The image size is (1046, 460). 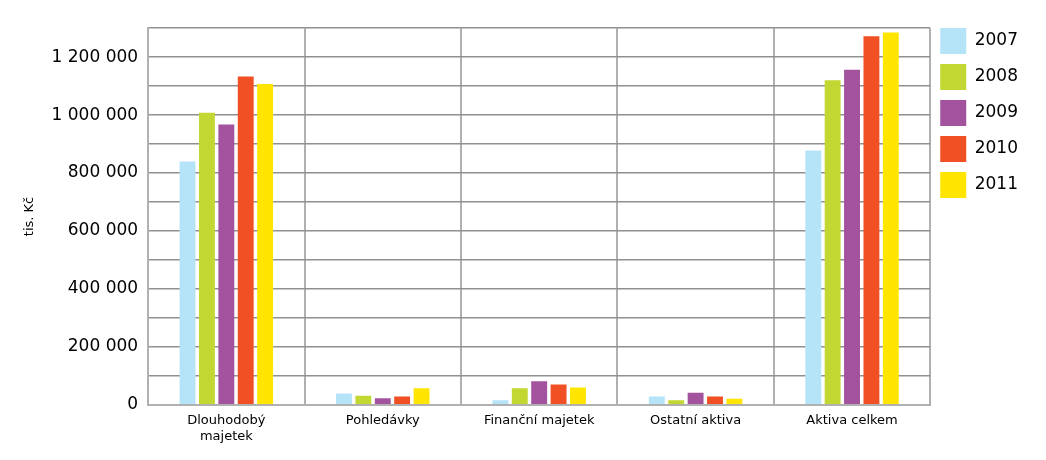 What do you see at coordinates (103, 345) in the screenshot?
I see `y-tick-label: 200 000` at bounding box center [103, 345].